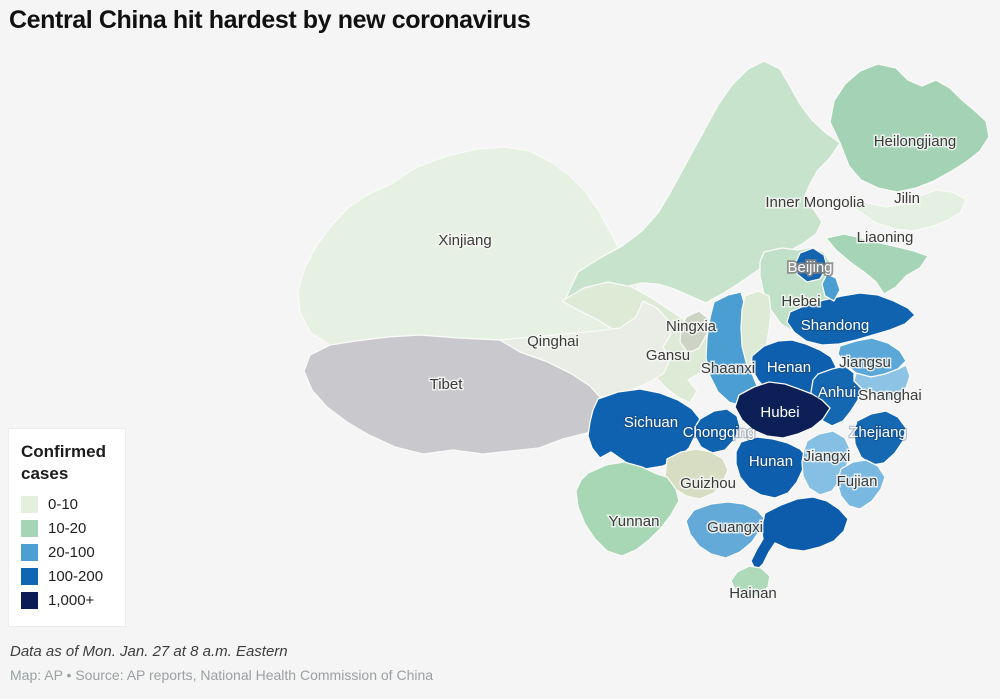 Image resolution: width=1000 pixels, height=699 pixels. What do you see at coordinates (29, 600) in the screenshot?
I see `legend-swatch-1000plus` at bounding box center [29, 600].